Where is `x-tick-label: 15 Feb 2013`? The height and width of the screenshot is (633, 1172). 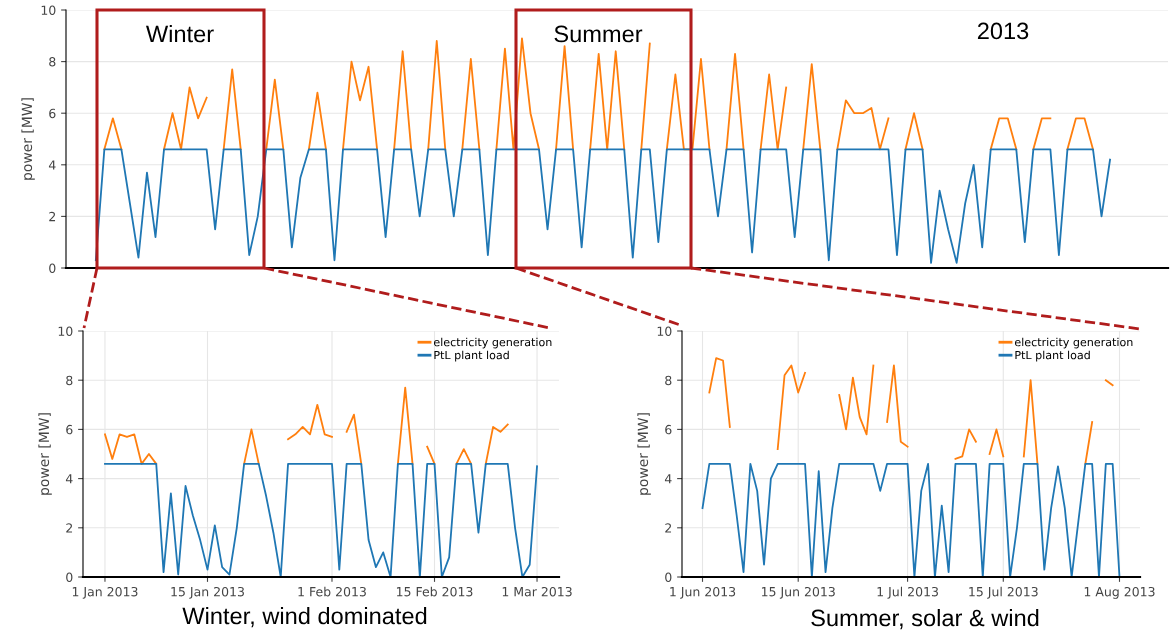 x-tick-label: 15 Feb 2013 is located at coordinates (434, 591).